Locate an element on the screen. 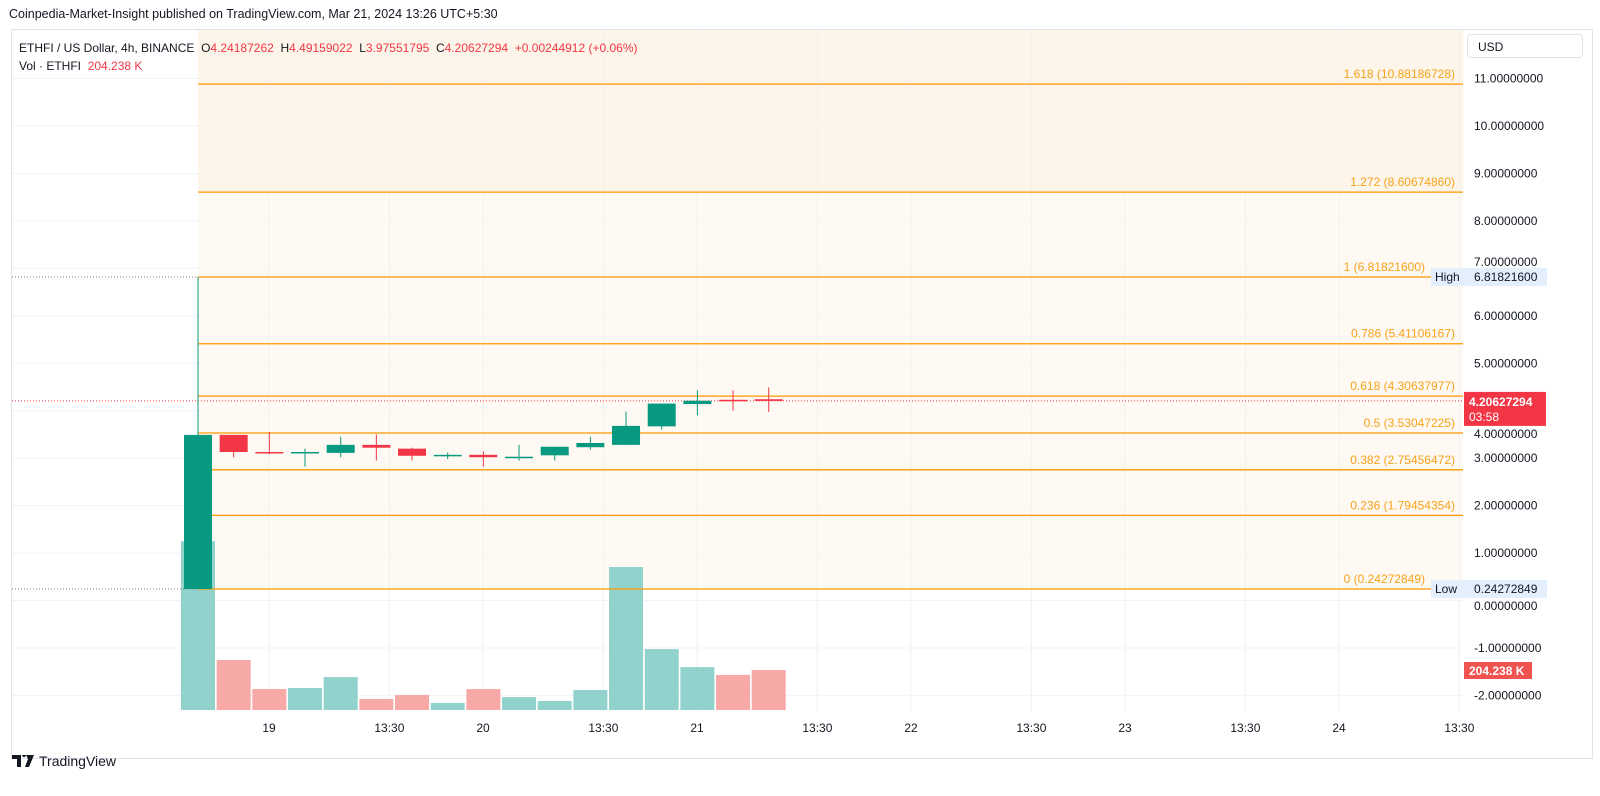 This screenshot has height=796, width=1600. time-tick-label: 20 is located at coordinates (483, 728).